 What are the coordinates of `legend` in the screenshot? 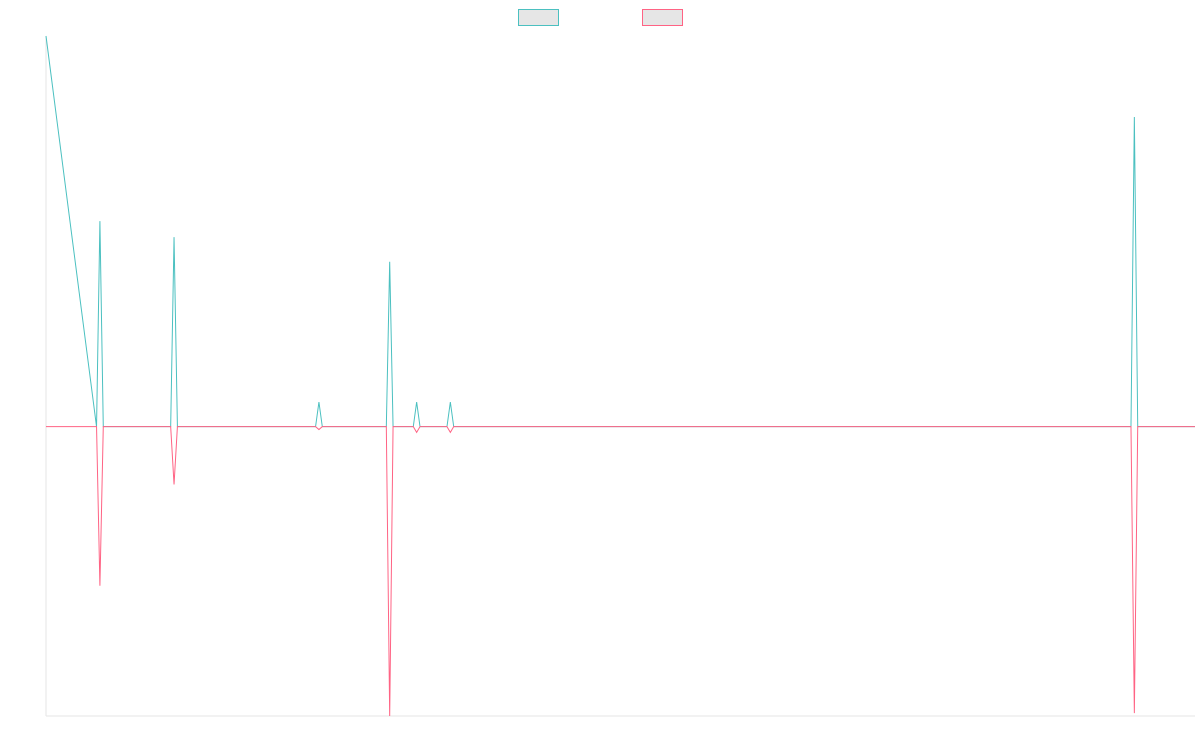 It's located at (600, 17).